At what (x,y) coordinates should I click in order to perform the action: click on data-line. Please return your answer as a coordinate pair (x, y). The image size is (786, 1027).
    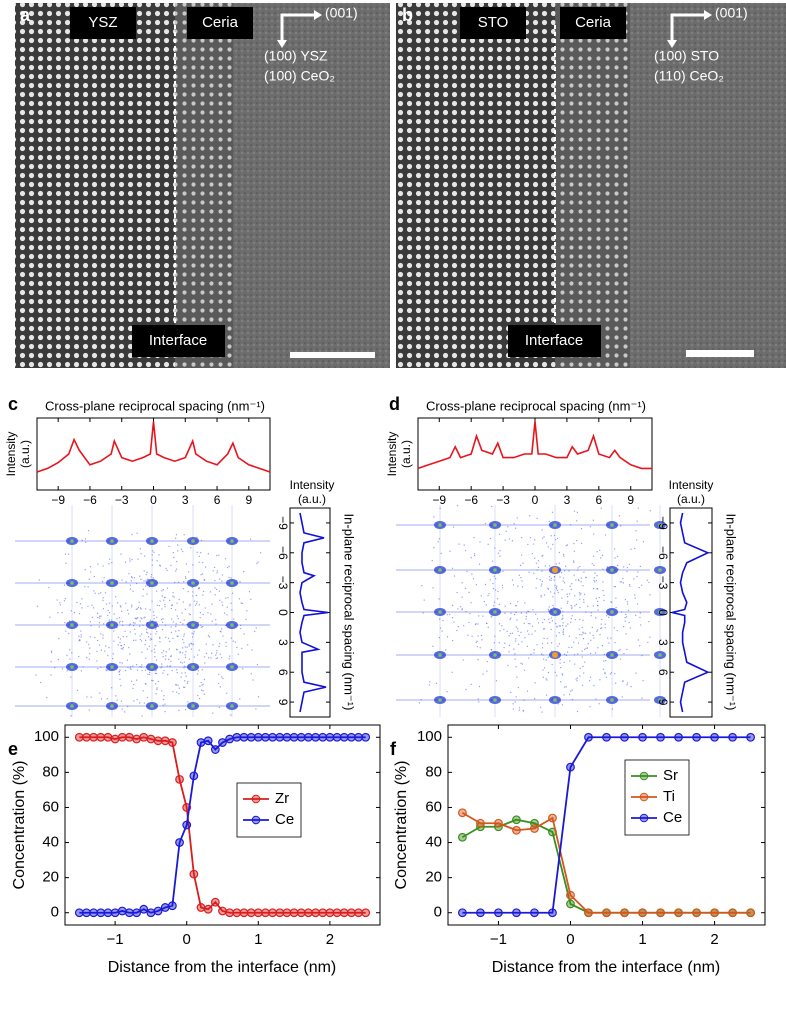
    Looking at the image, I should click on (534, 445).